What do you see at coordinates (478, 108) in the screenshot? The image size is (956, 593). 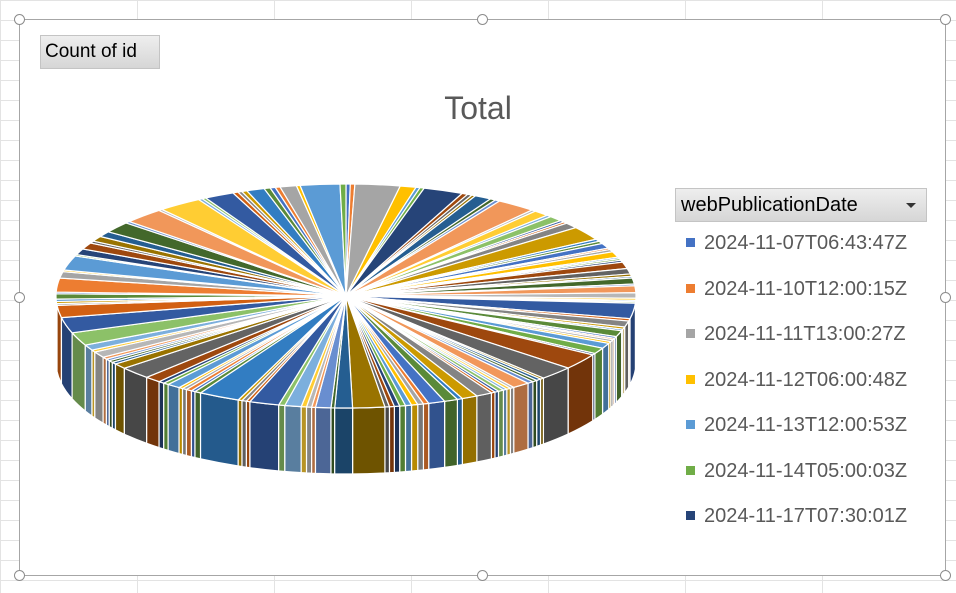 I see `chart-title: Total` at bounding box center [478, 108].